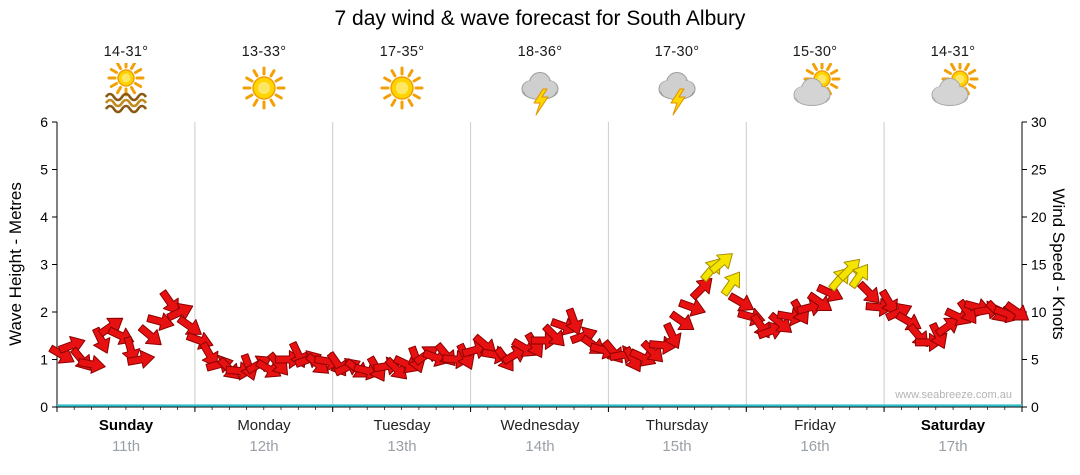 The image size is (1080, 475). I want to click on left-tick-label: 4, so click(44, 217).